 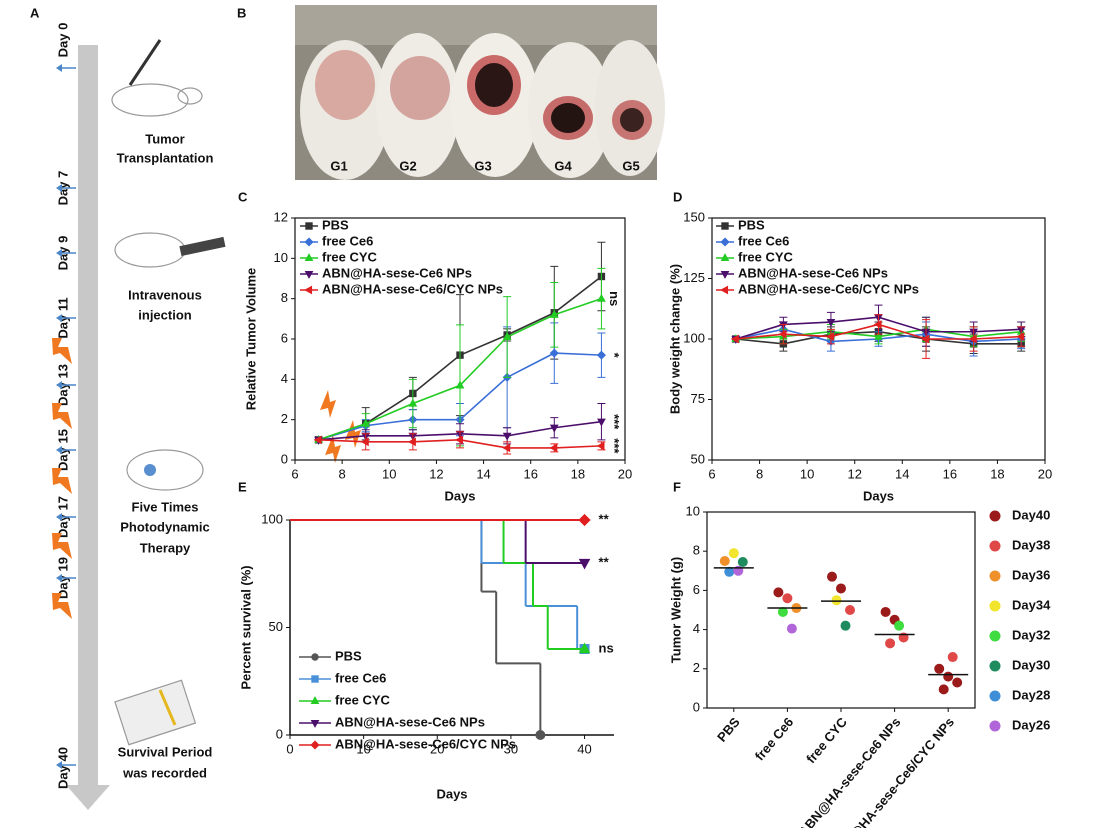 I want to click on x-tick-label: 16, so click(x=950, y=473).